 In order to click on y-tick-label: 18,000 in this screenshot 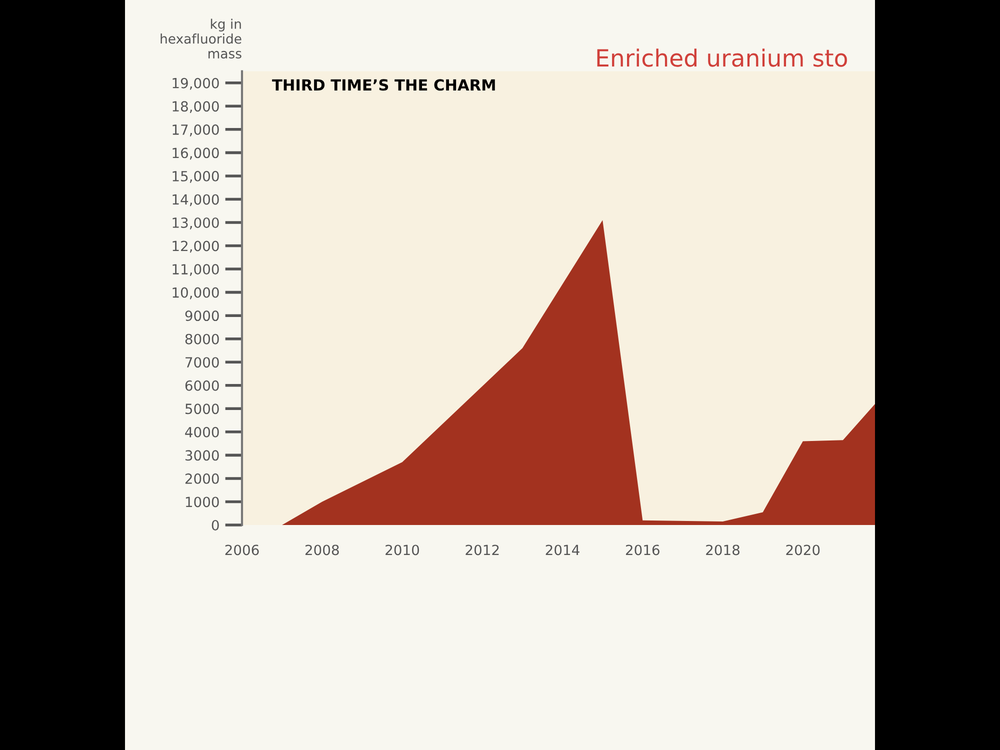, I will do `click(195, 107)`.